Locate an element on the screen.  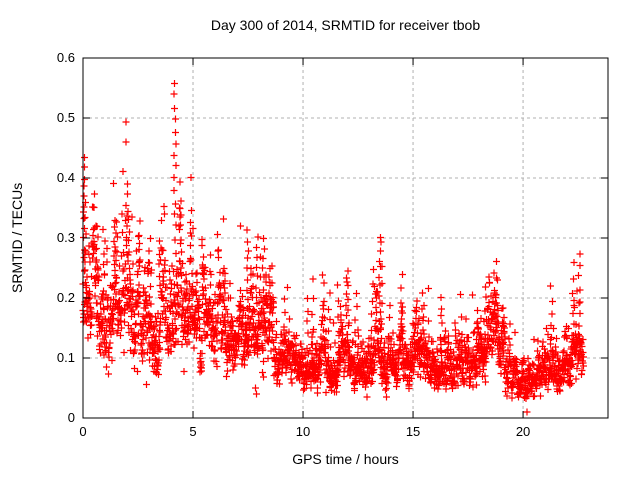
x-tick-label: 0 is located at coordinates (83, 431).